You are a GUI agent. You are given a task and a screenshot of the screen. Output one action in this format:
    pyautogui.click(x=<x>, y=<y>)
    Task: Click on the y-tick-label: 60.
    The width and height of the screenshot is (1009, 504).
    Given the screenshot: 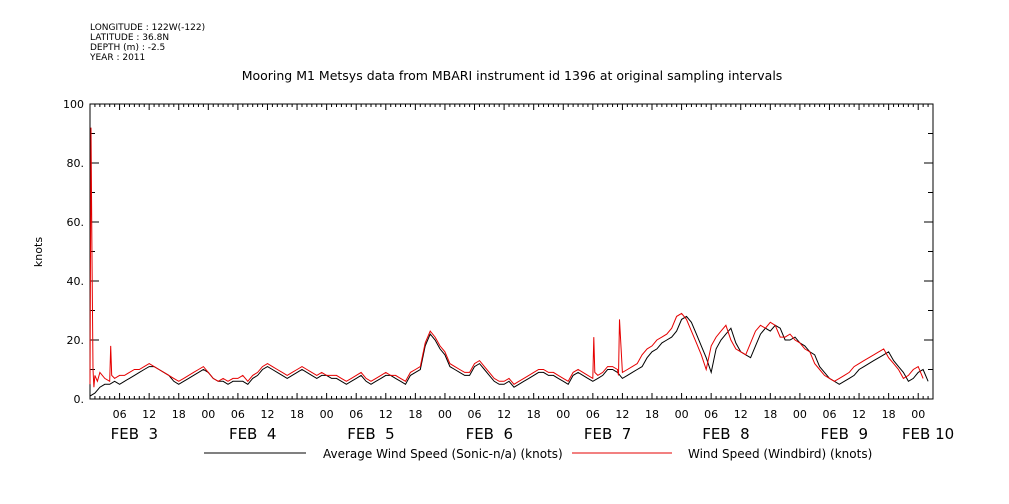 What is the action you would take?
    pyautogui.click(x=76, y=222)
    